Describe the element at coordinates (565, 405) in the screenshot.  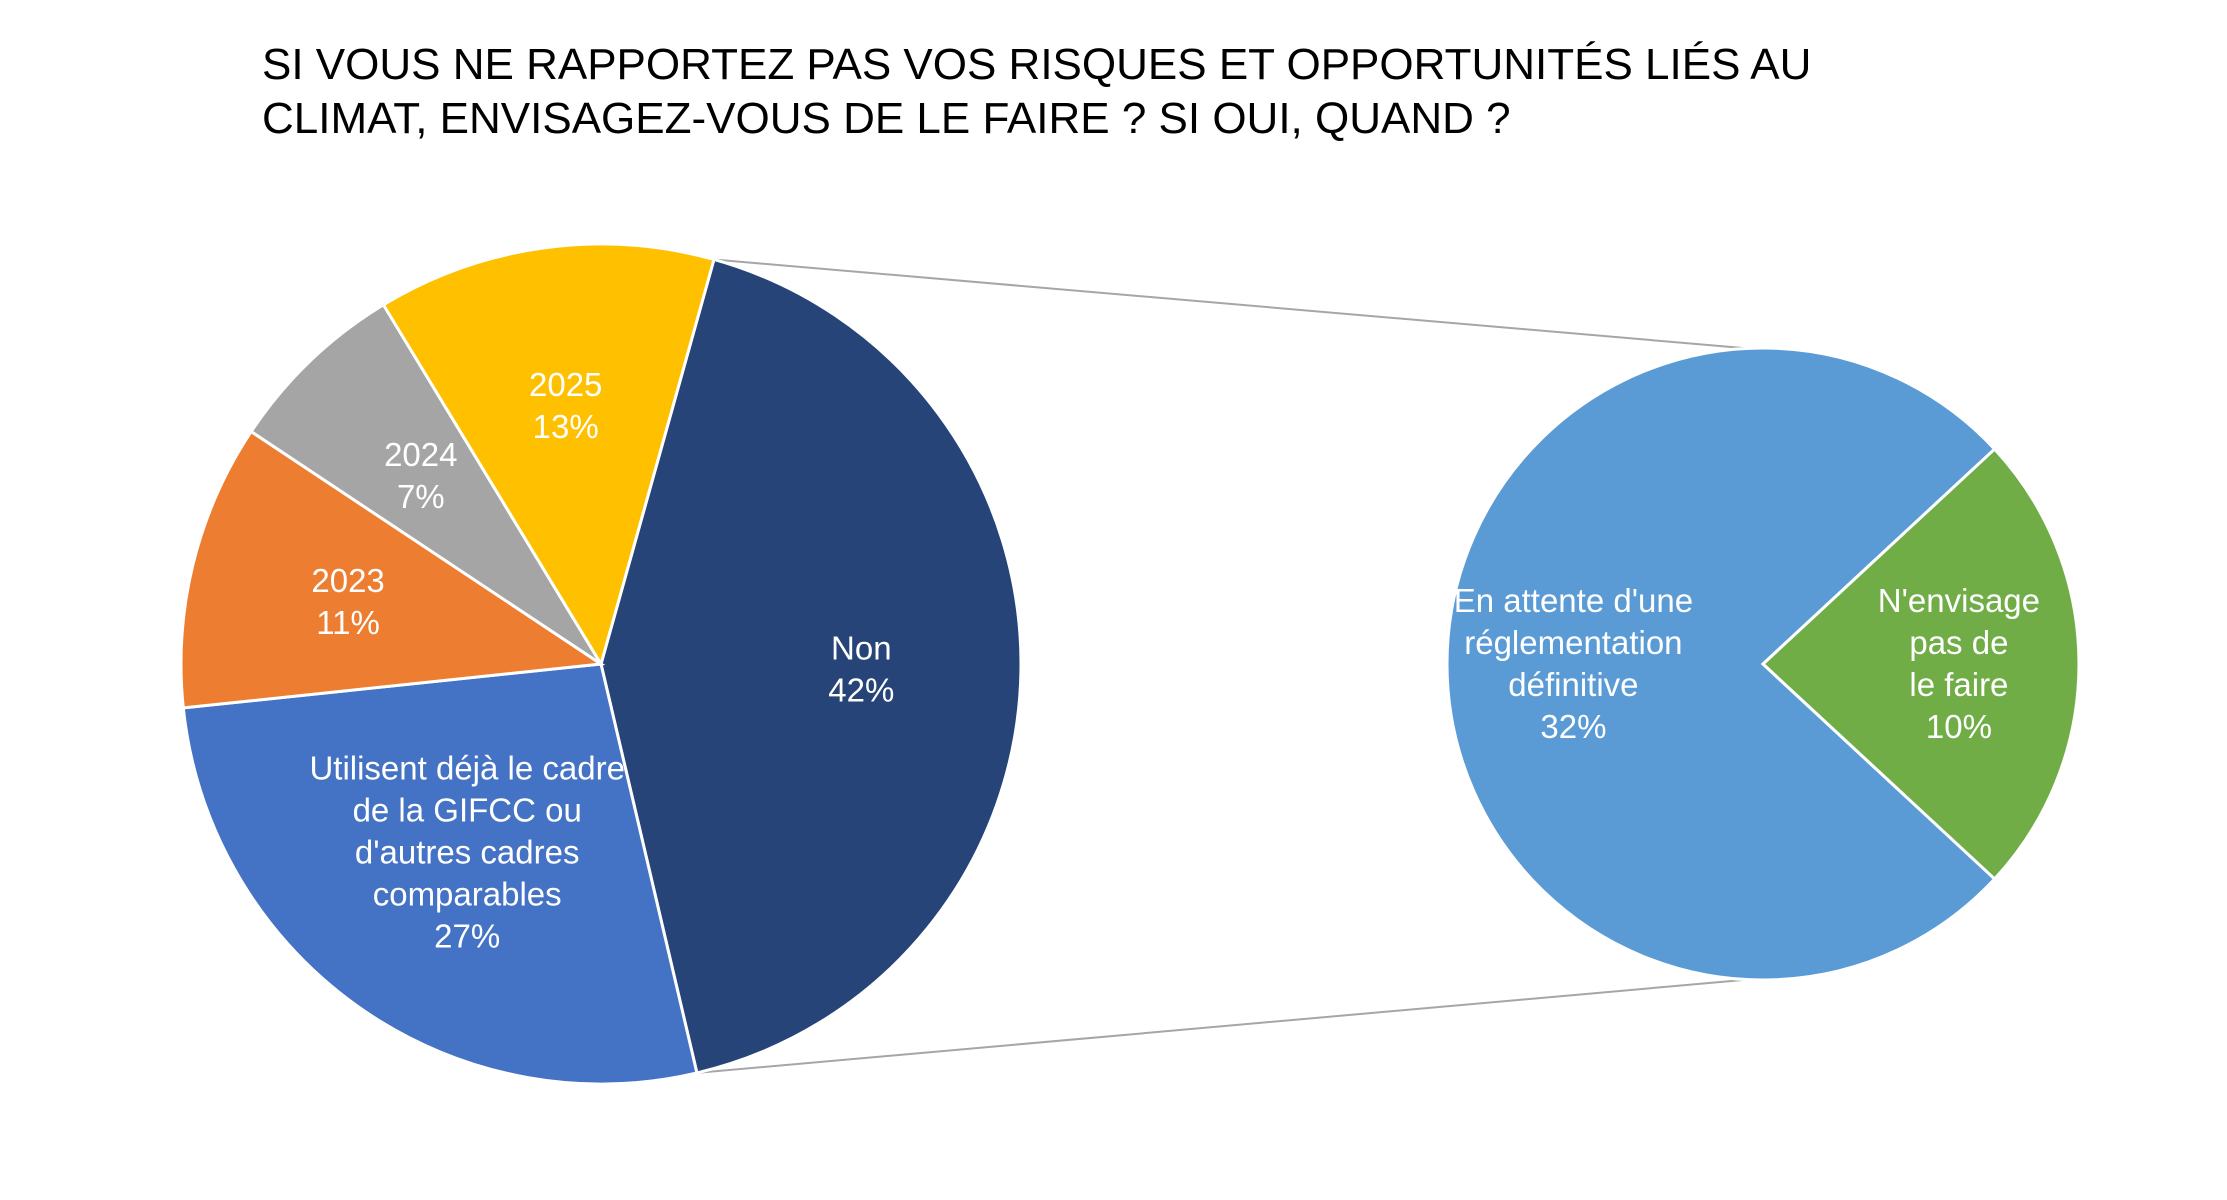
I see `main-pie-label-y2025: 2025 13%` at that location.